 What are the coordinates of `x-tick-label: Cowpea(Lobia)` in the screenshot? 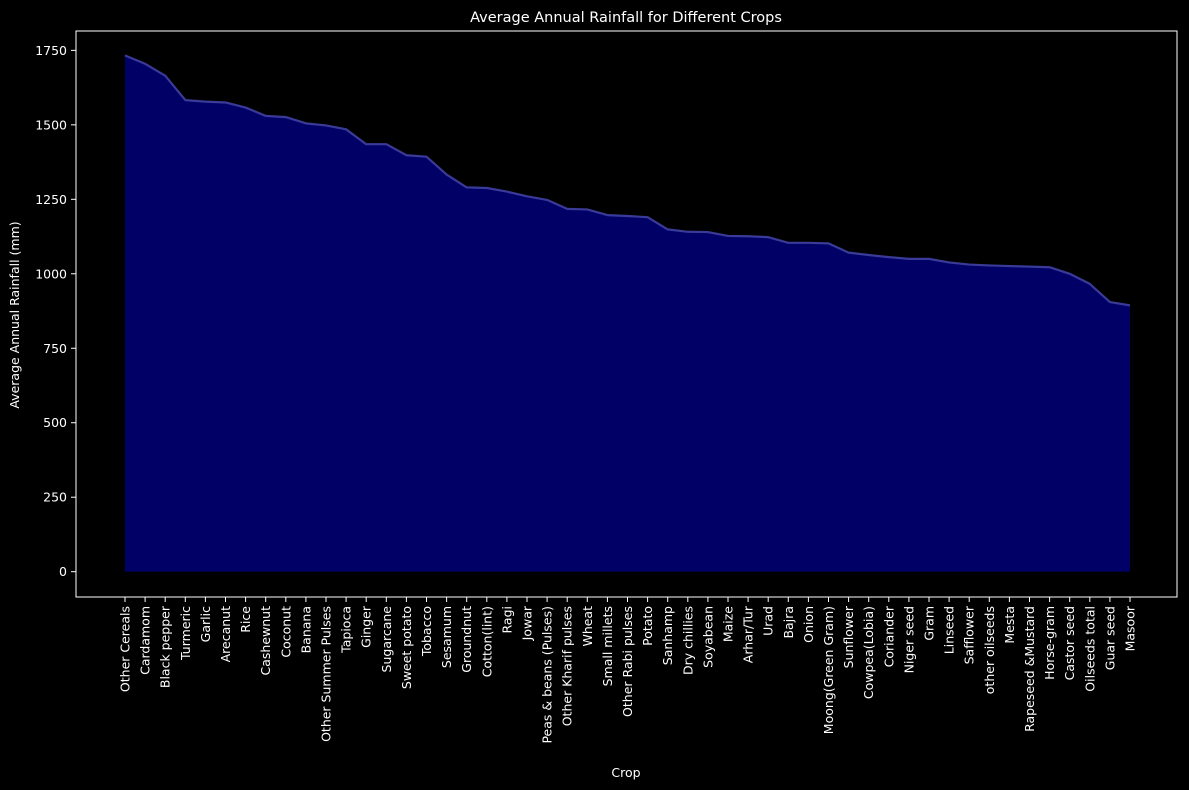 It's located at (868, 652).